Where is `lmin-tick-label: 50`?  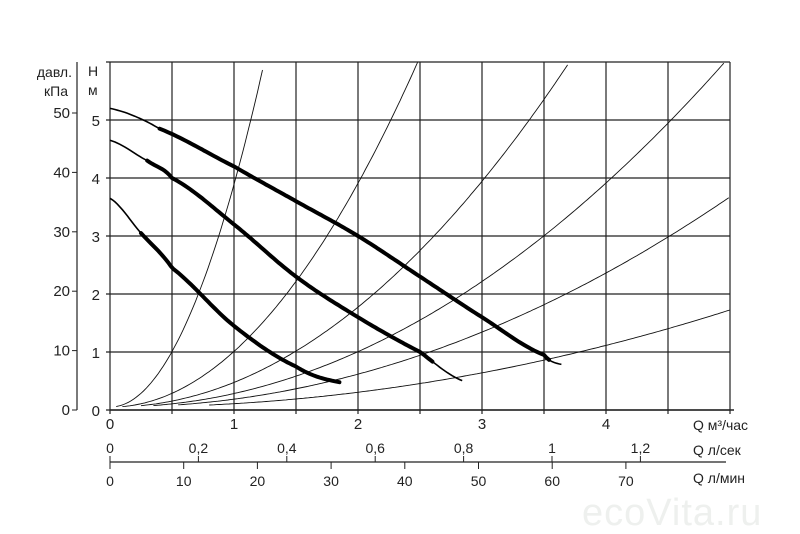 lmin-tick-label: 50 is located at coordinates (479, 481).